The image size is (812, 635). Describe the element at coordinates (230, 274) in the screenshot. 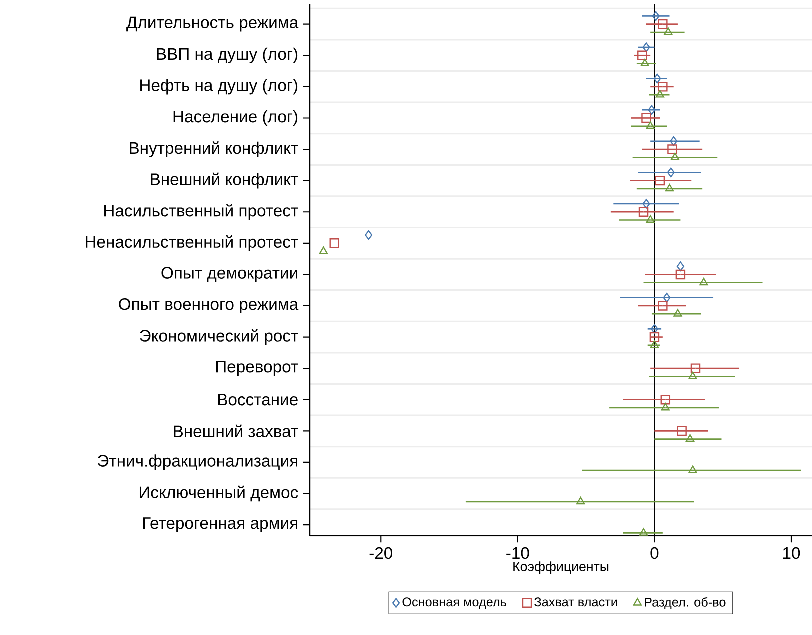

I see `y-tick-label: Опыт демократии` at that location.